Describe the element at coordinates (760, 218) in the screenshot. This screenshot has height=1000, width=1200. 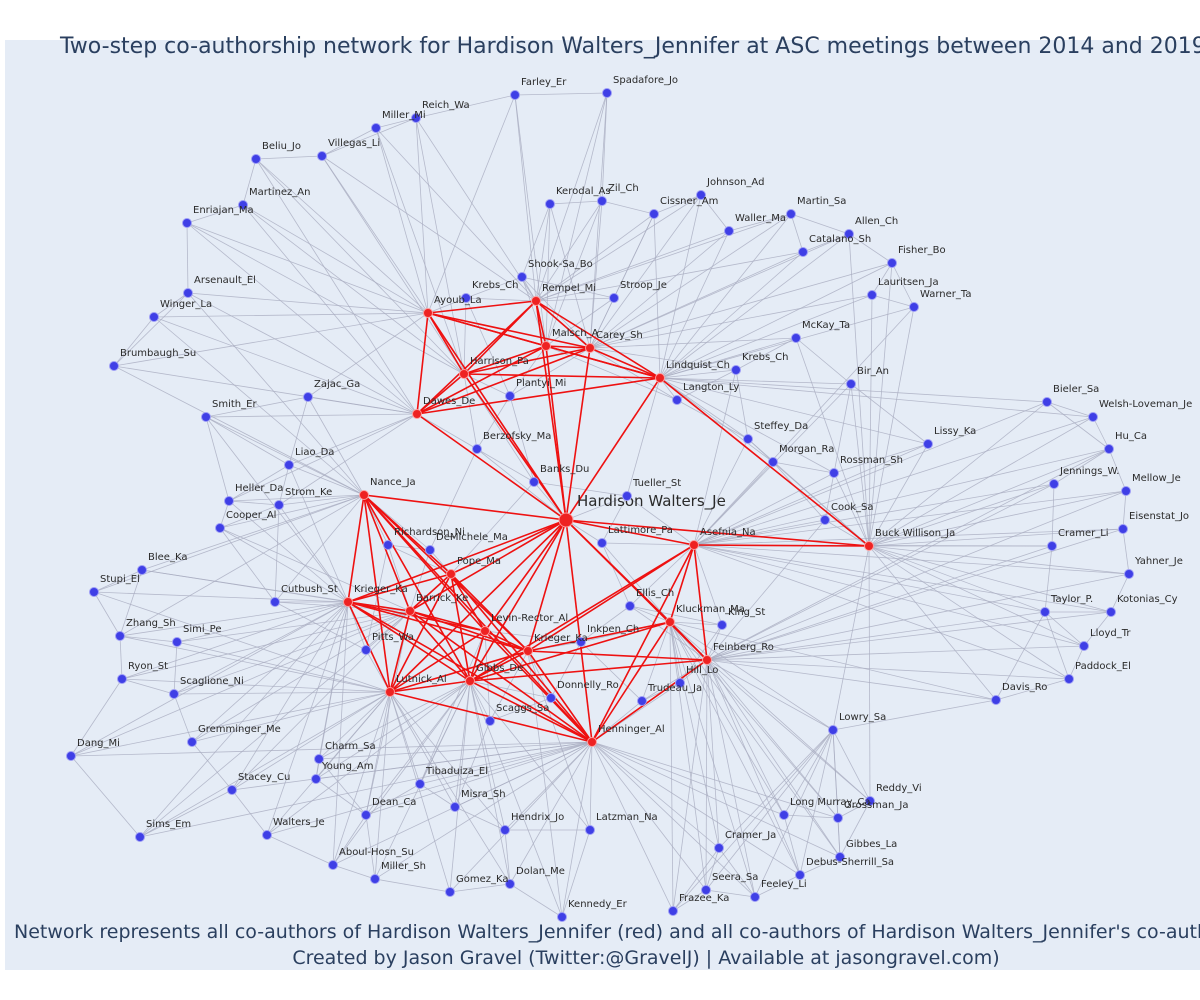
I see `node-label: Waller_Ma` at that location.